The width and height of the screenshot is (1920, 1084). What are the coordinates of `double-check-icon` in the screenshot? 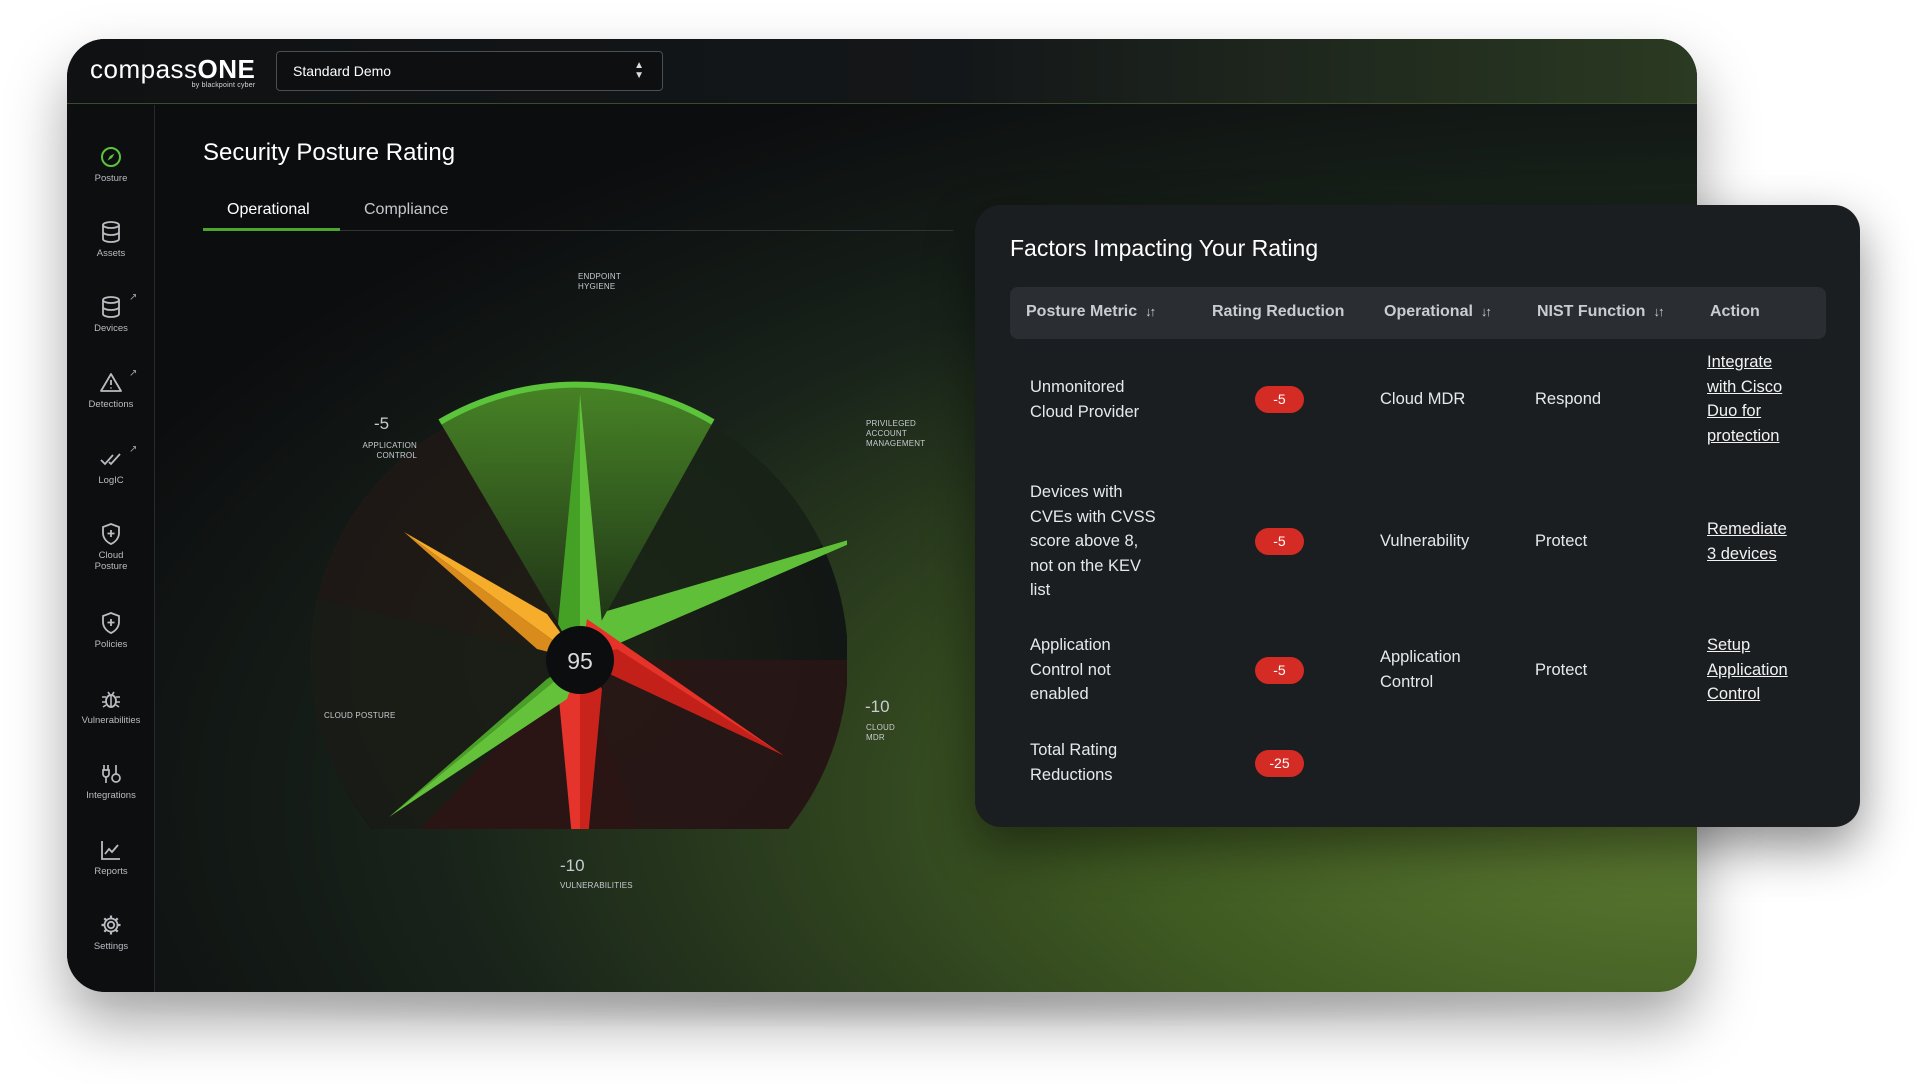 It's located at (110, 459).